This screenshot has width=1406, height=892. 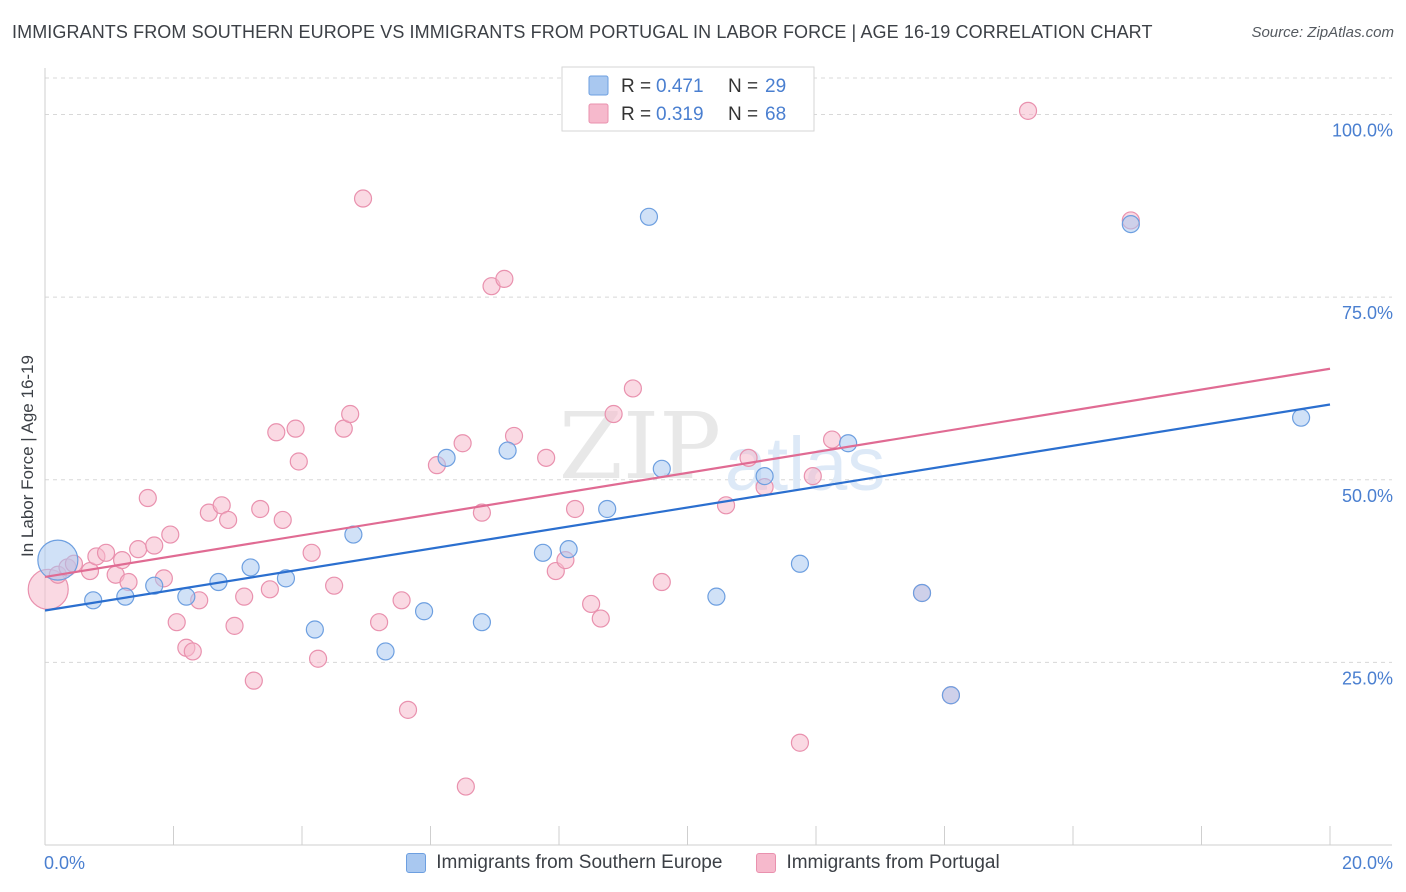 I want to click on legend-r-value: 0.319, so click(x=680, y=114).